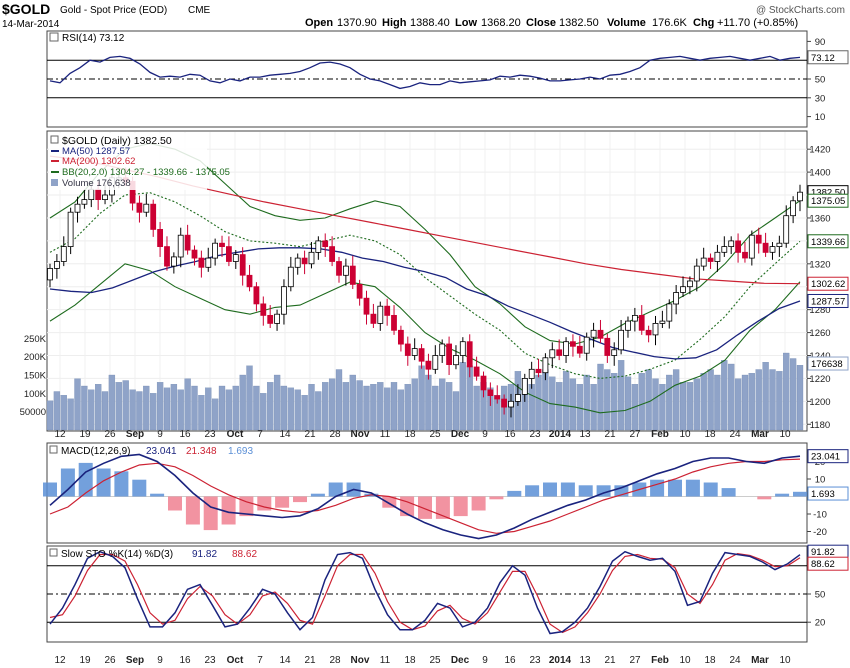 The image size is (850, 668). I want to click on close-value: 1382.50, so click(579, 23).